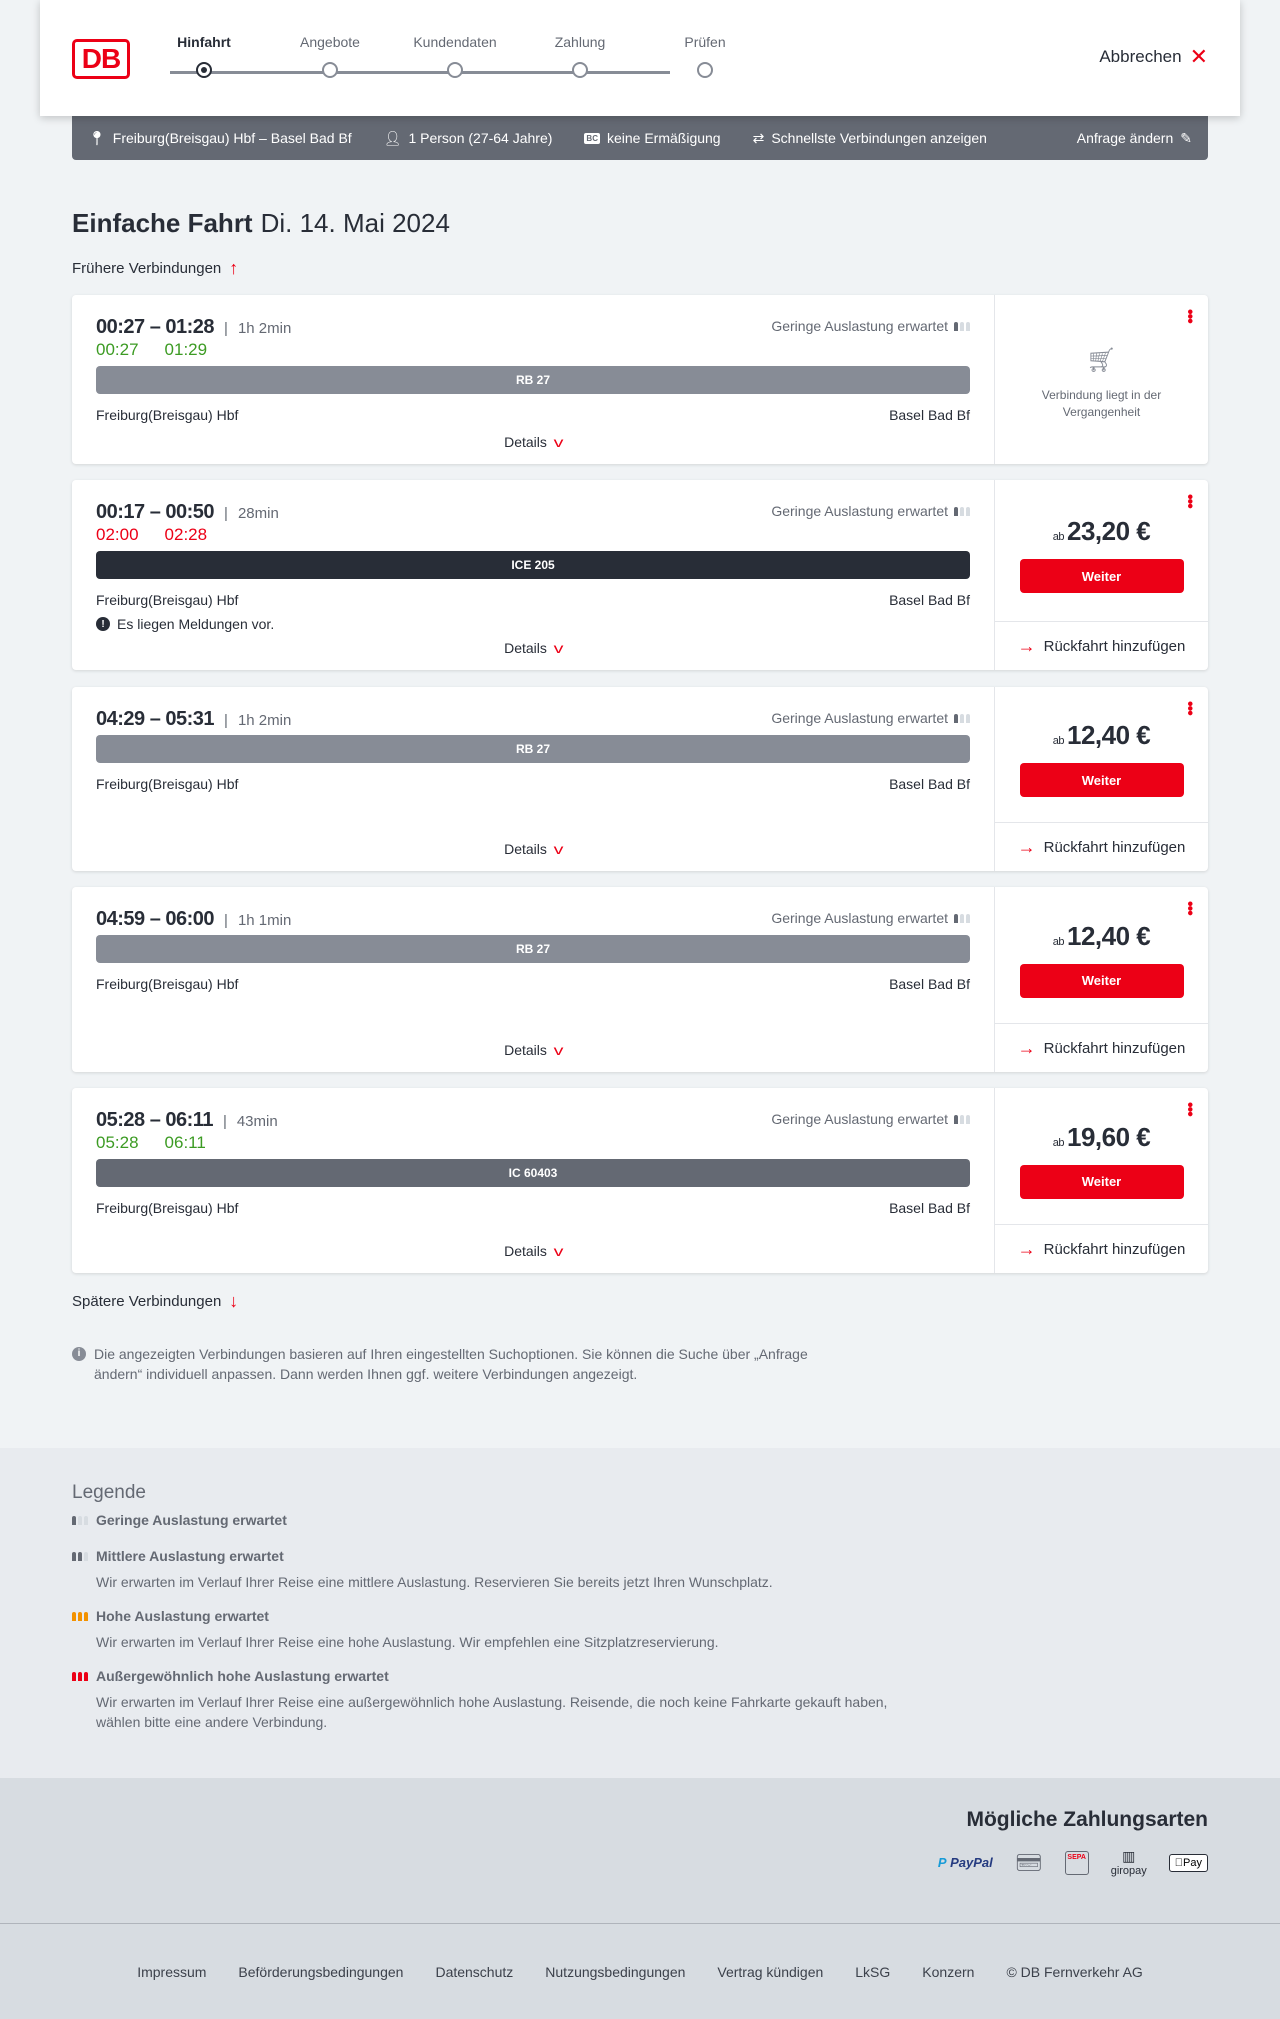 The height and width of the screenshot is (2019, 1280). Describe the element at coordinates (533, 1173) in the screenshot. I see `train-bar: IC 60403` at that location.